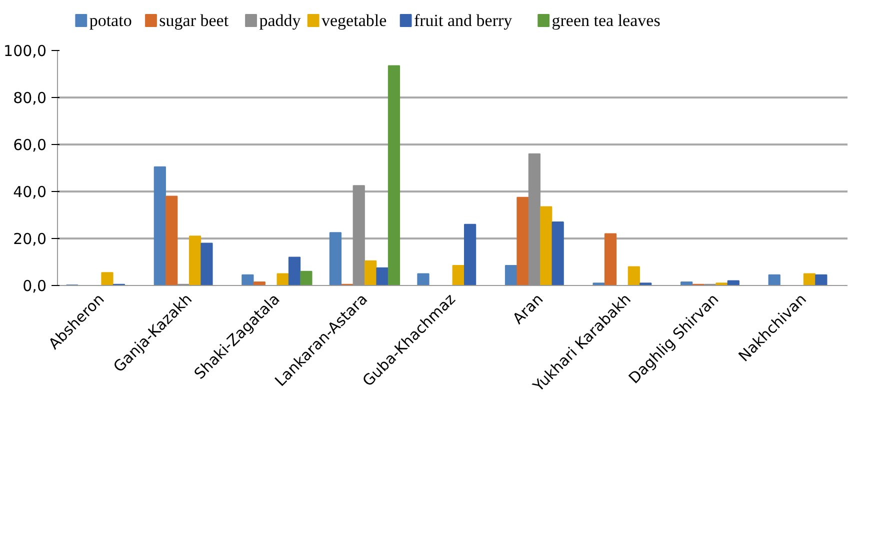  What do you see at coordinates (34, 286) in the screenshot?
I see `y-tick-label: 0,0` at bounding box center [34, 286].